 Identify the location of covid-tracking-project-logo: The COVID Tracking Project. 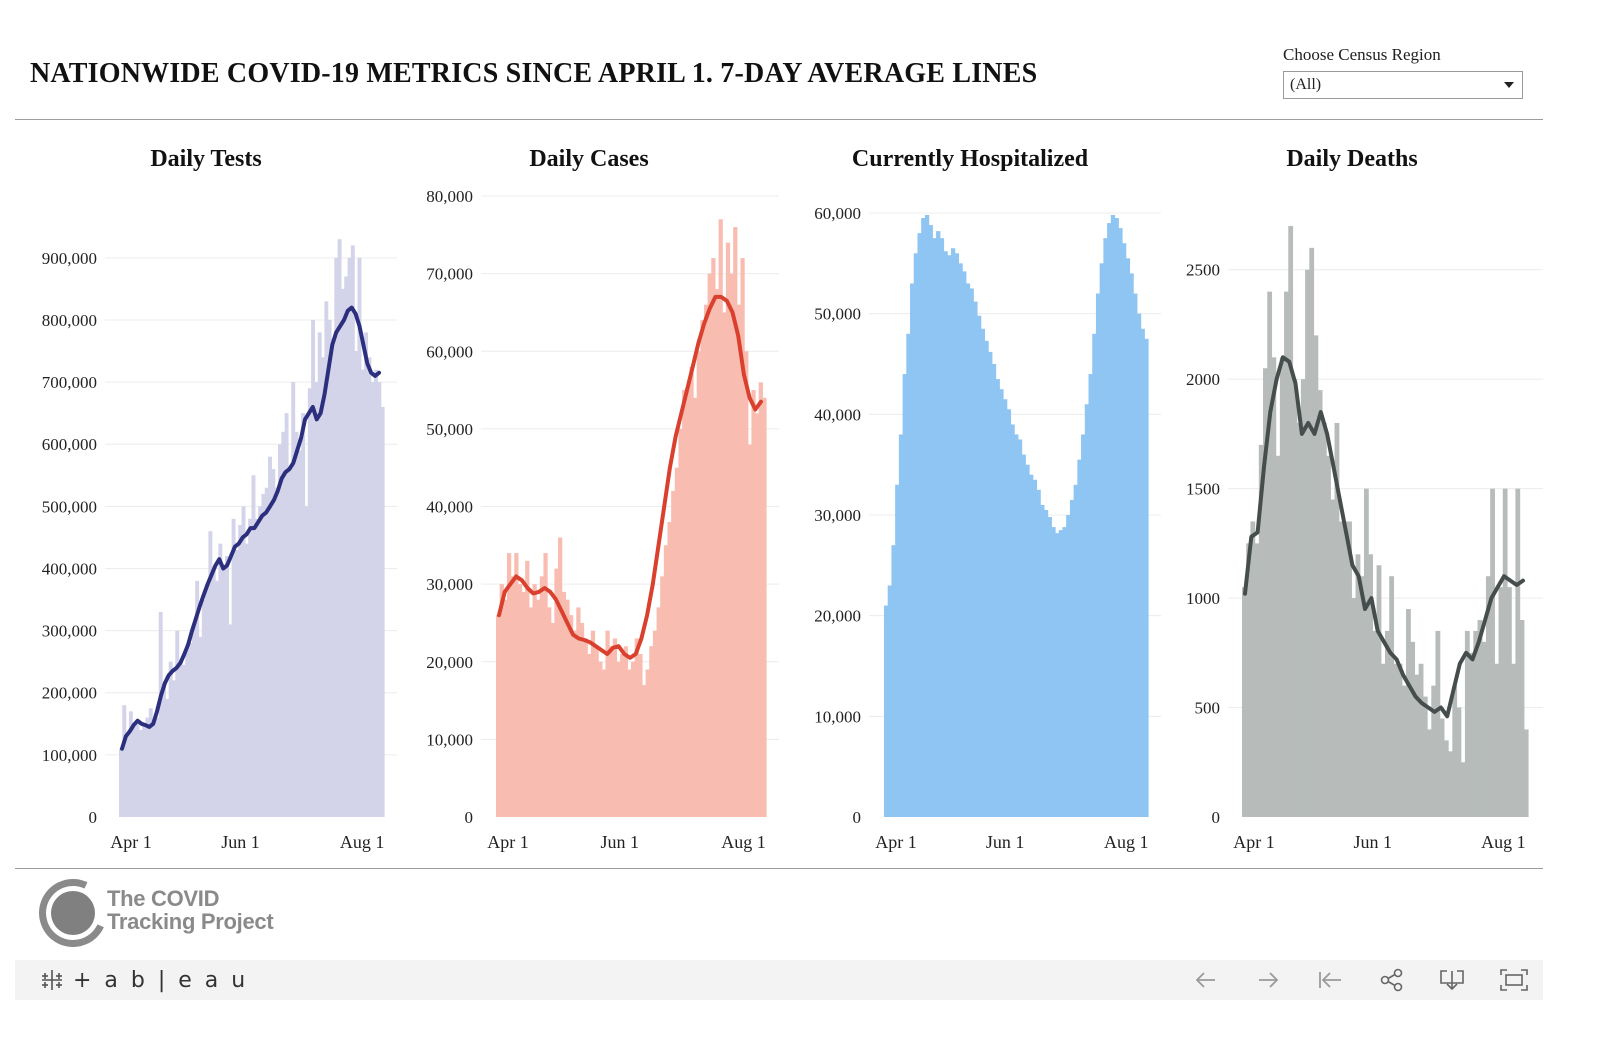
(163, 913).